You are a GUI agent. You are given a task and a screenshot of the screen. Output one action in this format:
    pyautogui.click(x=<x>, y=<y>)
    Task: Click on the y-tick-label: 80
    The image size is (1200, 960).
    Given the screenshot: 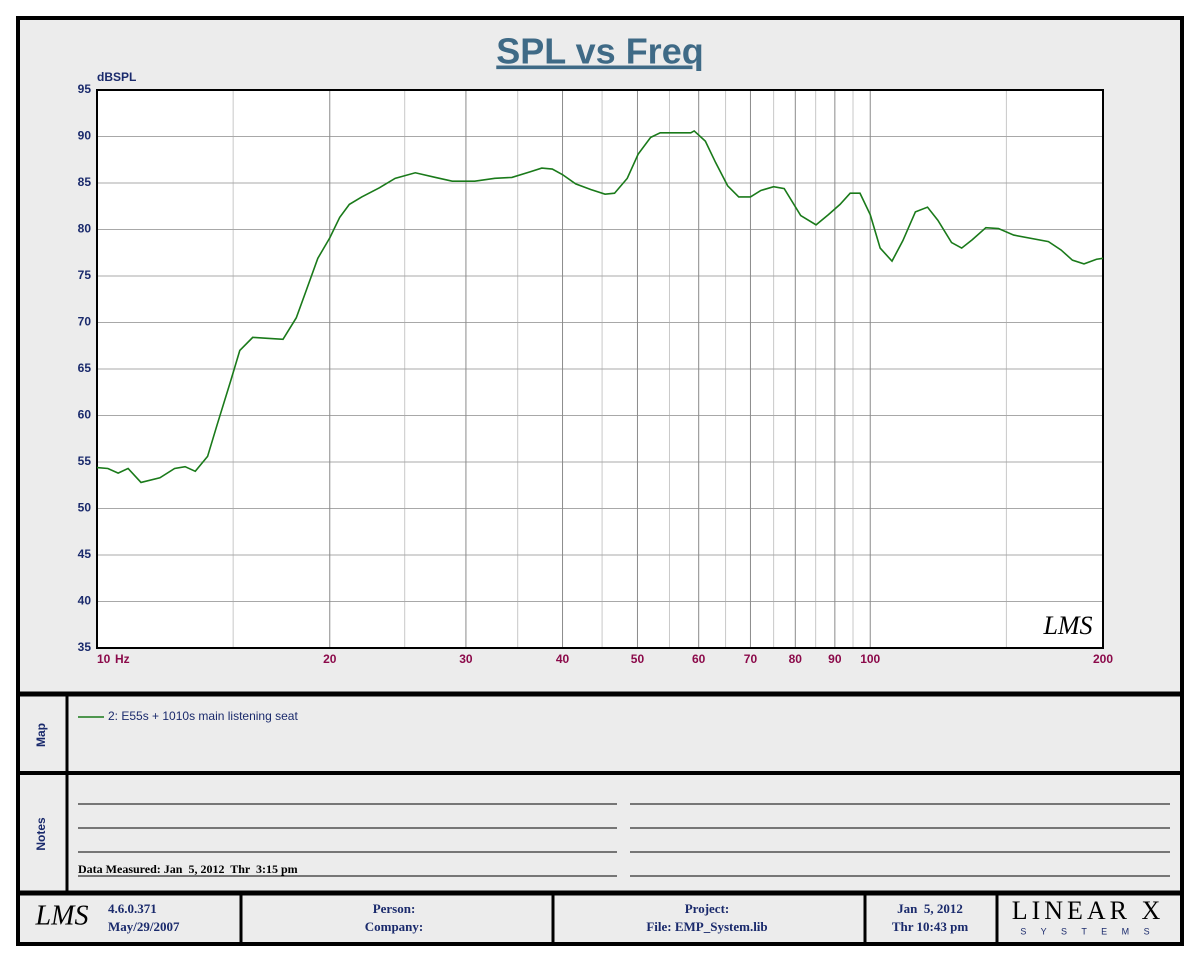 What is the action you would take?
    pyautogui.click(x=85, y=229)
    